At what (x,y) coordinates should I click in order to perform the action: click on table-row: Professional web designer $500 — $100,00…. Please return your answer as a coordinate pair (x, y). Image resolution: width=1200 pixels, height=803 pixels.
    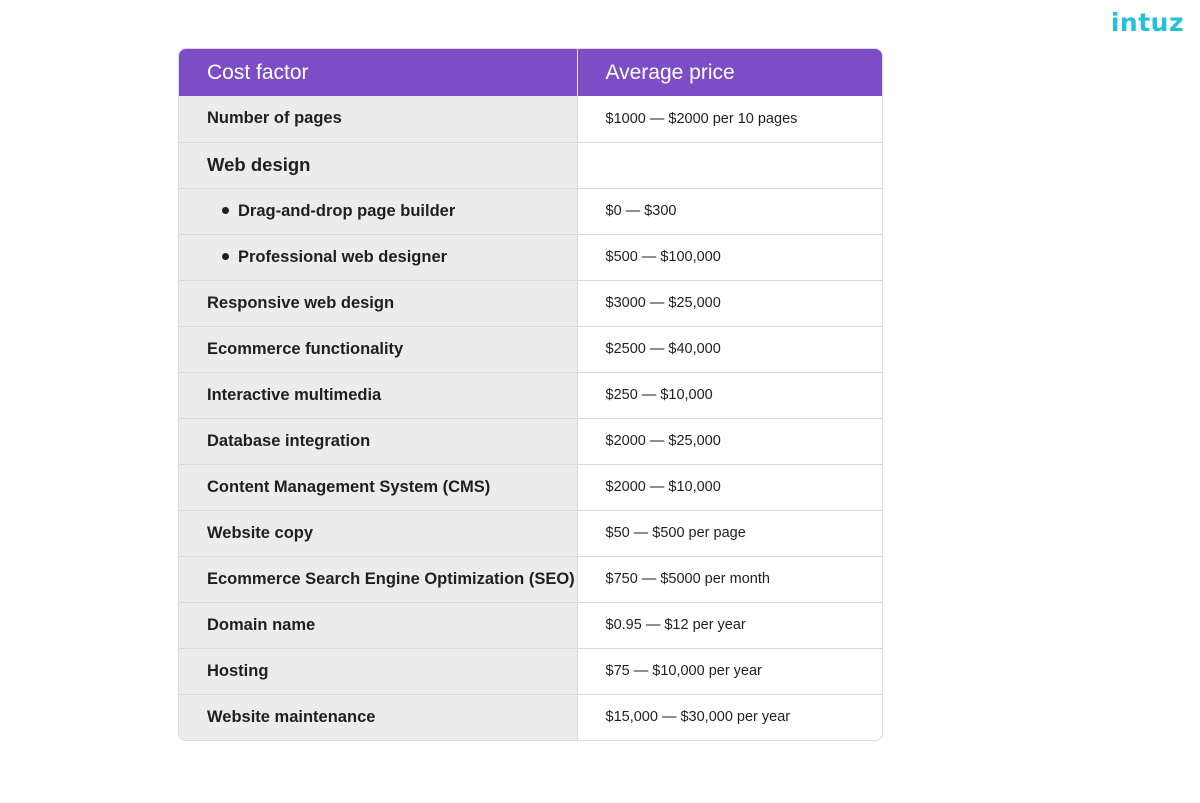
    Looking at the image, I should click on (530, 257).